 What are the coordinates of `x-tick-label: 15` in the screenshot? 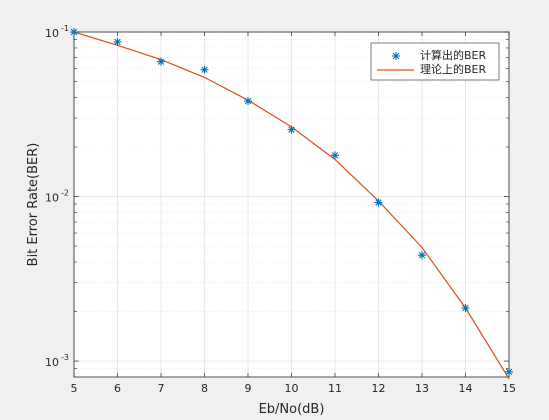 It's located at (509, 388).